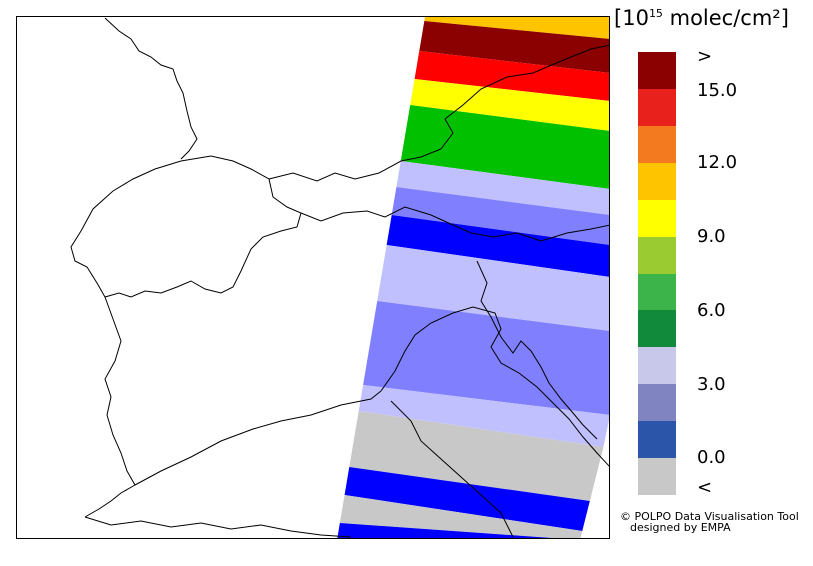 The height and width of the screenshot is (566, 813). What do you see at coordinates (258, 438) in the screenshot?
I see `border-italy-interior` at bounding box center [258, 438].